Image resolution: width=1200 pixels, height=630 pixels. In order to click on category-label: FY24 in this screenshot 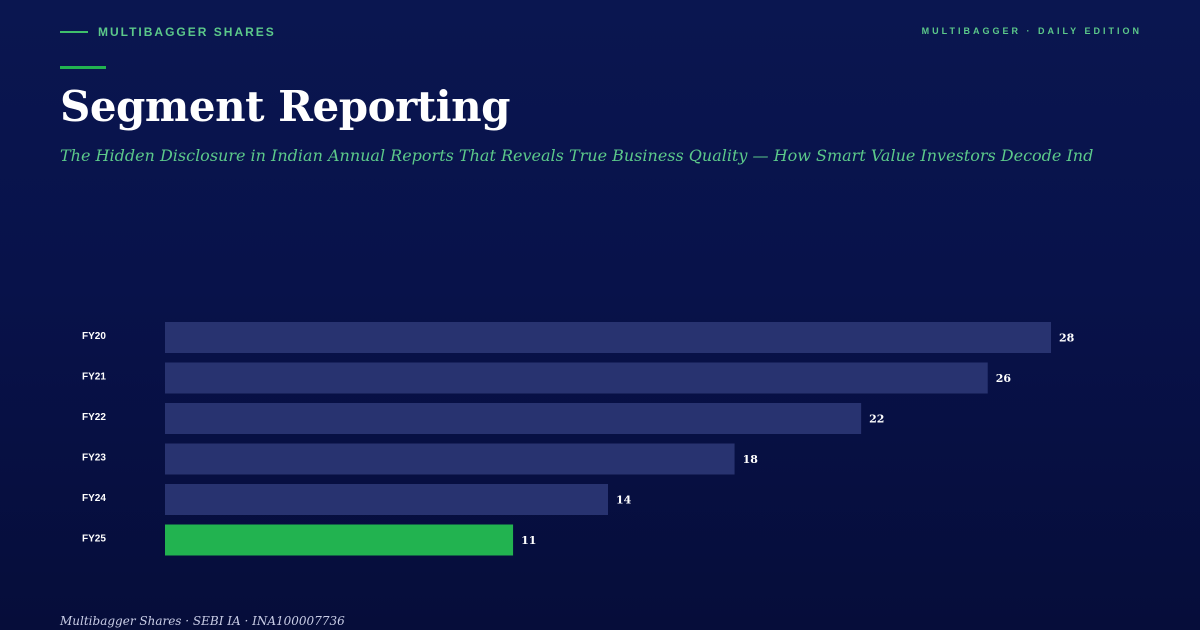, I will do `click(94, 498)`.